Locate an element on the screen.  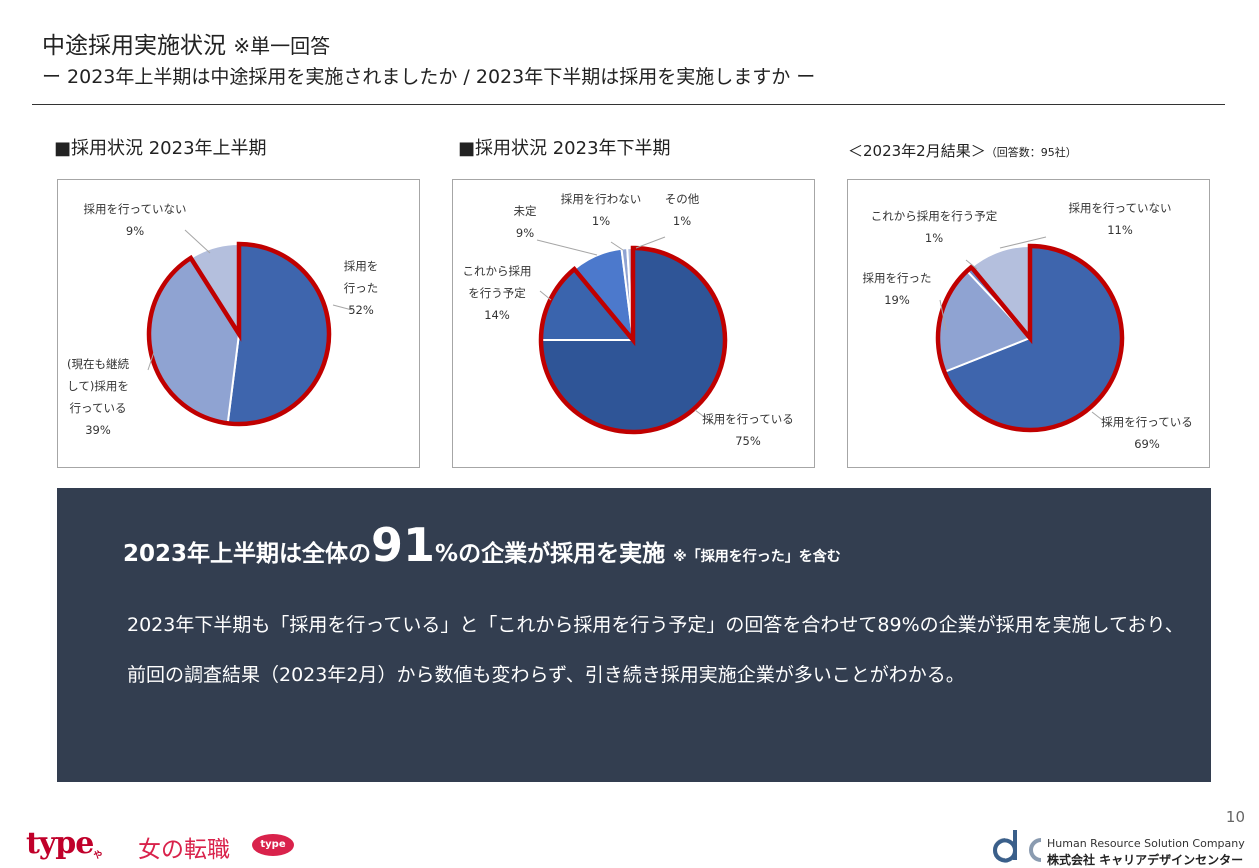
data-label-category: 行った is located at coordinates (361, 288).